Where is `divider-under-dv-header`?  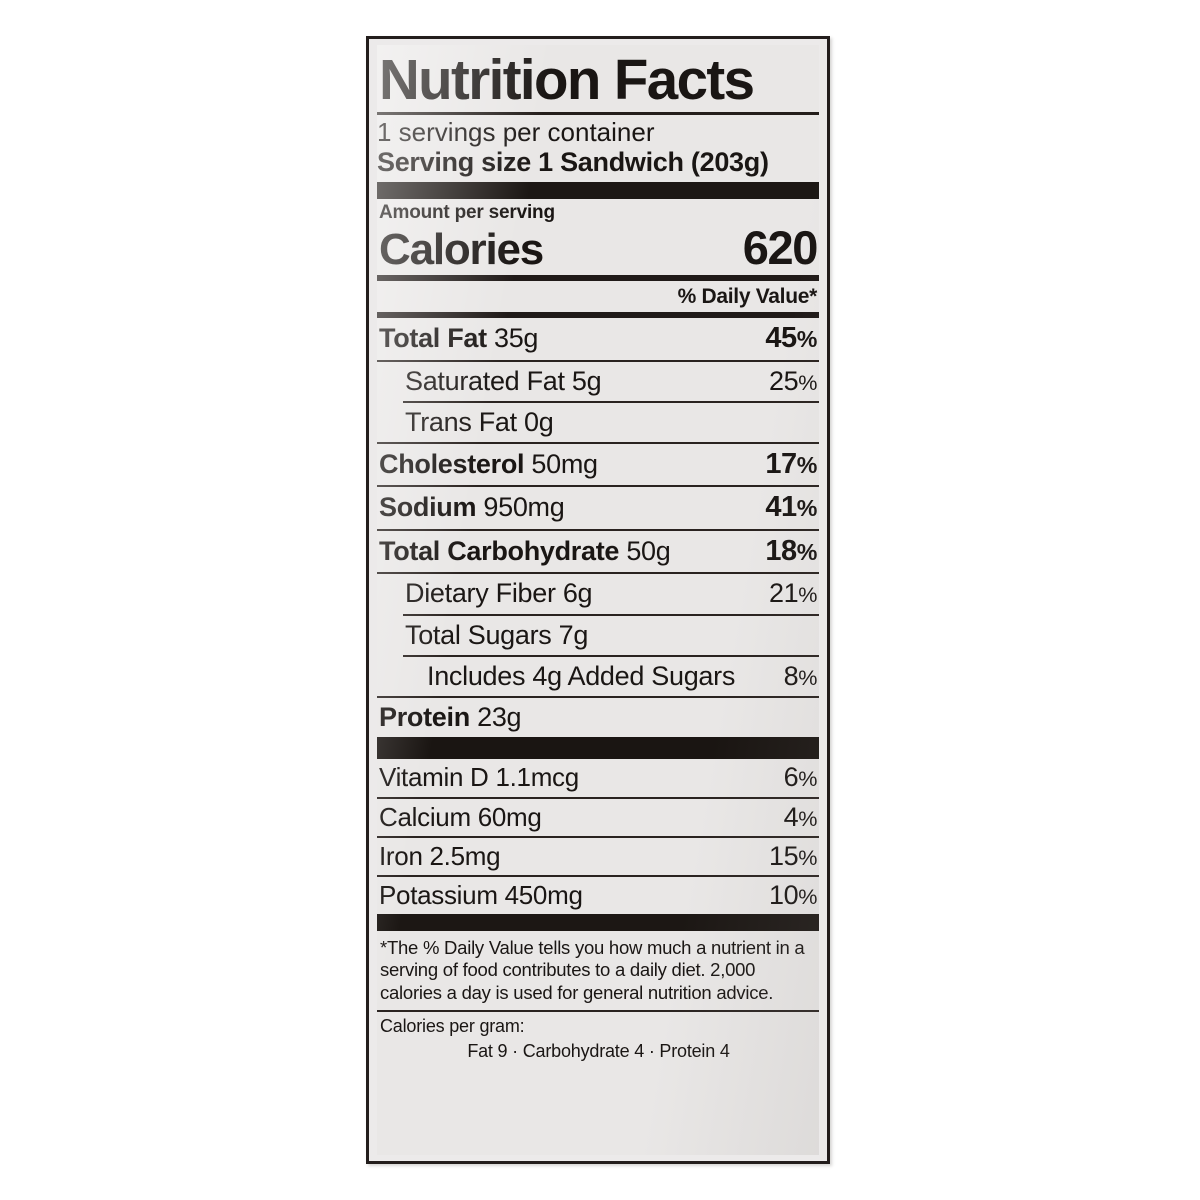
divider-under-dv-header is located at coordinates (598, 315).